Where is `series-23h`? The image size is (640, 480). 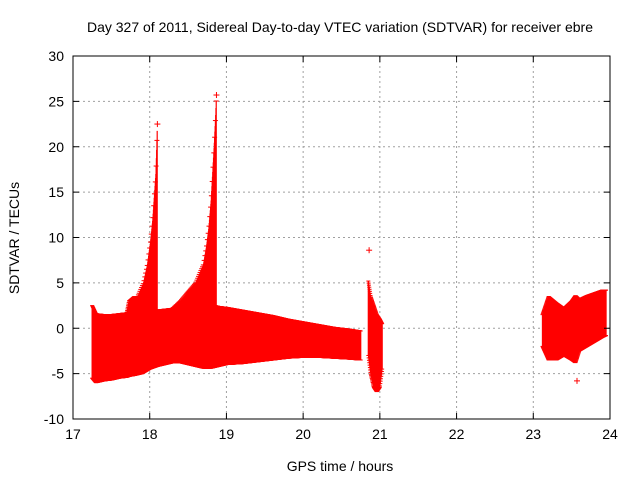
series-23h is located at coordinates (574, 326).